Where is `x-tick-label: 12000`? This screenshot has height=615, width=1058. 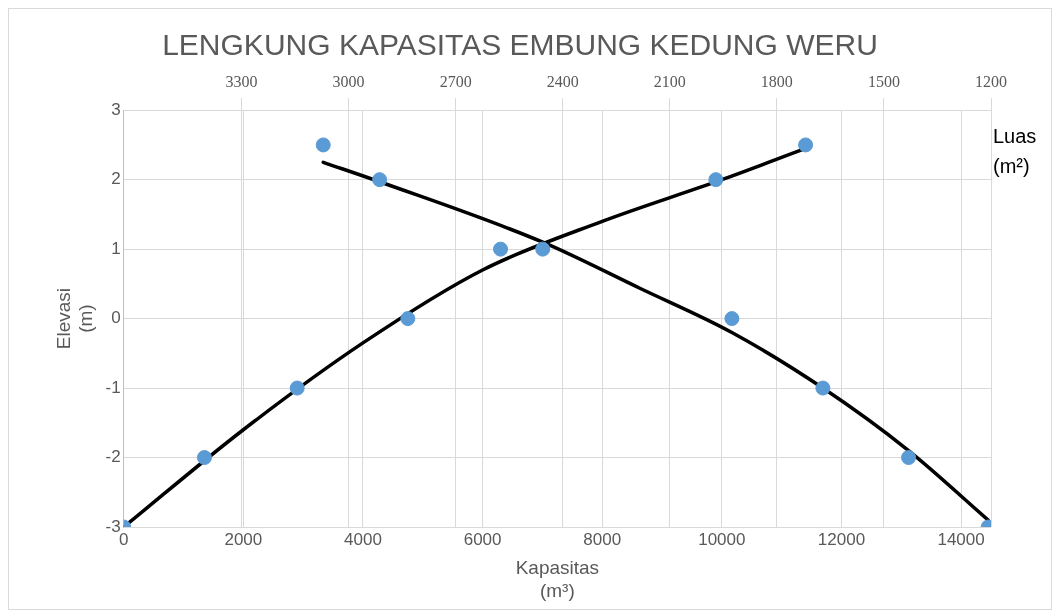
x-tick-label: 12000 is located at coordinates (841, 539).